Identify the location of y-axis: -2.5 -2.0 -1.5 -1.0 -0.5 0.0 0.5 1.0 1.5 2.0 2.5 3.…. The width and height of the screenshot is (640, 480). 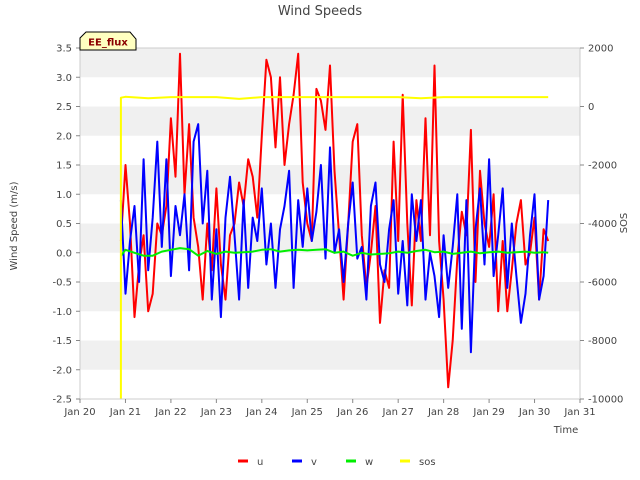
(66, 225).